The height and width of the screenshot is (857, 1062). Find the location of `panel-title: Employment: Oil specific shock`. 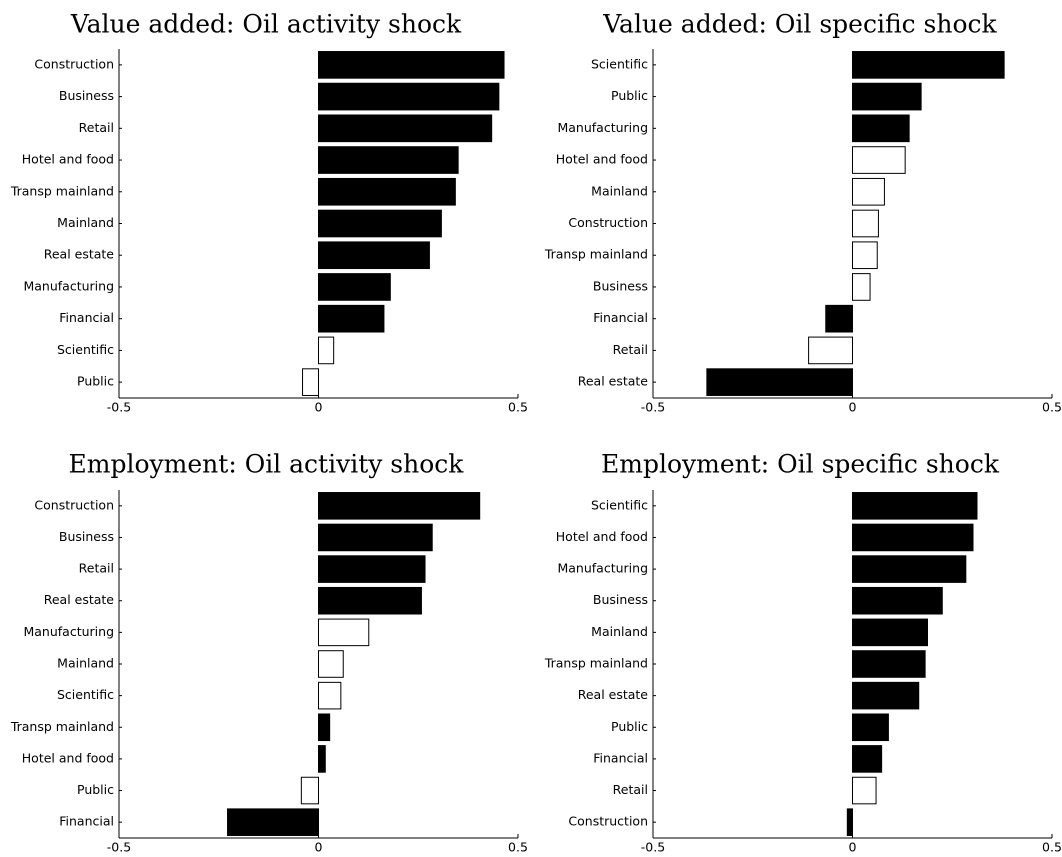

panel-title: Employment: Oil specific shock is located at coordinates (800, 464).